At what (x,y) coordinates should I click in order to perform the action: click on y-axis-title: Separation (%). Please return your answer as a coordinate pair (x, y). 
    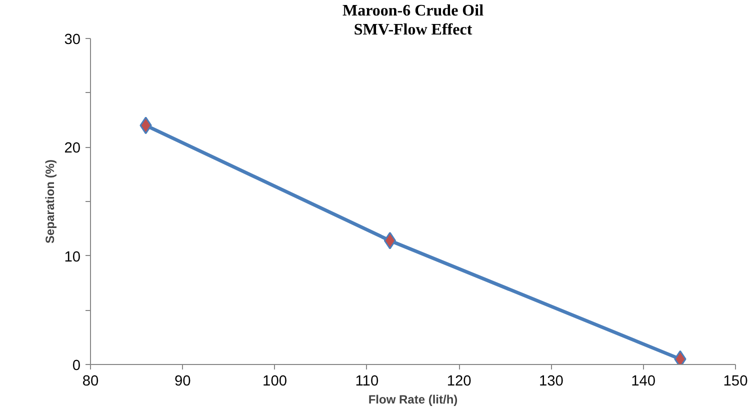
    Looking at the image, I should click on (50, 201).